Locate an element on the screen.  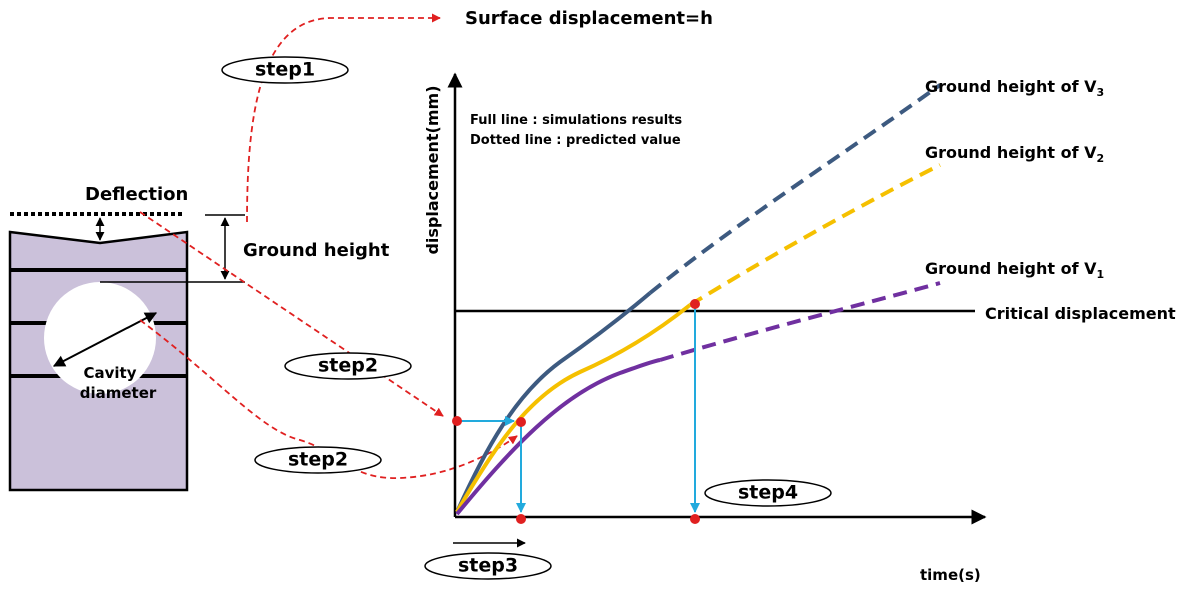
ground-block is located at coordinates (126, 352).